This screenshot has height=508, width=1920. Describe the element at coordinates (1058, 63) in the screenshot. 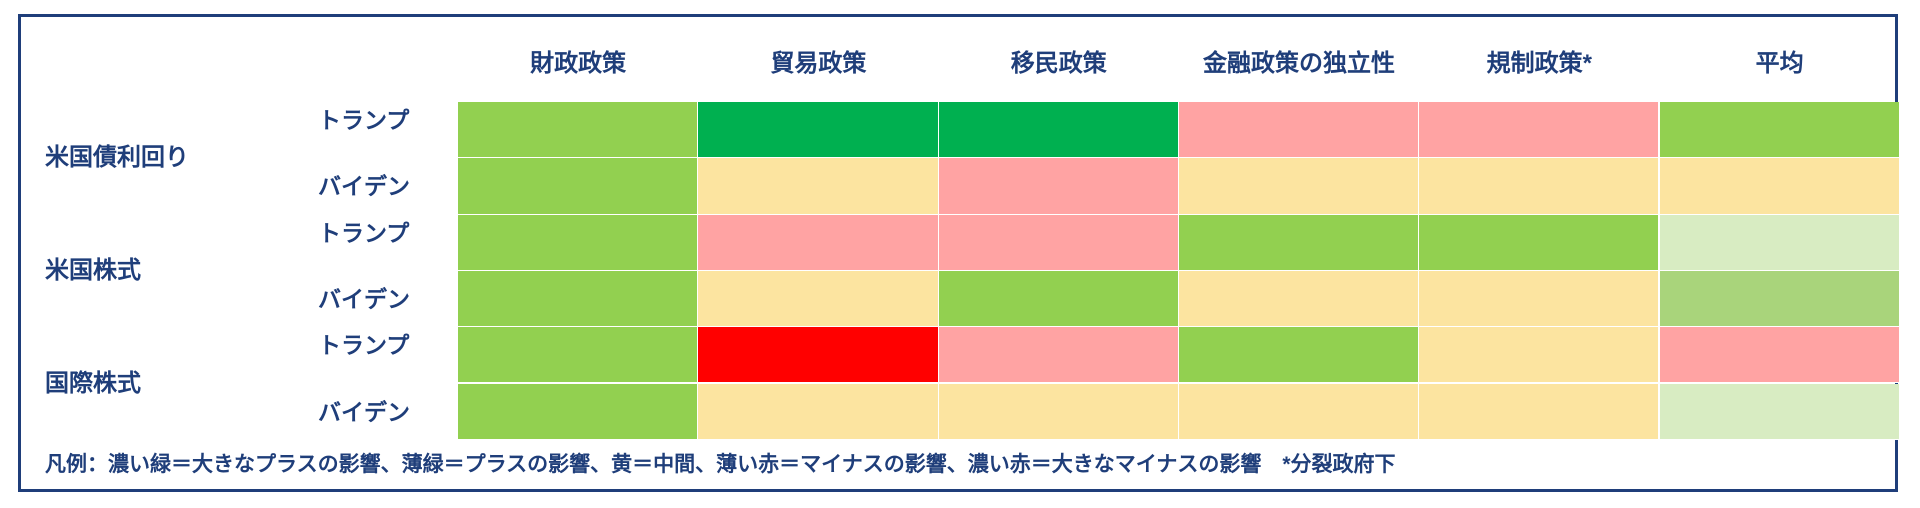

I see `column-header: 移民政策` at that location.